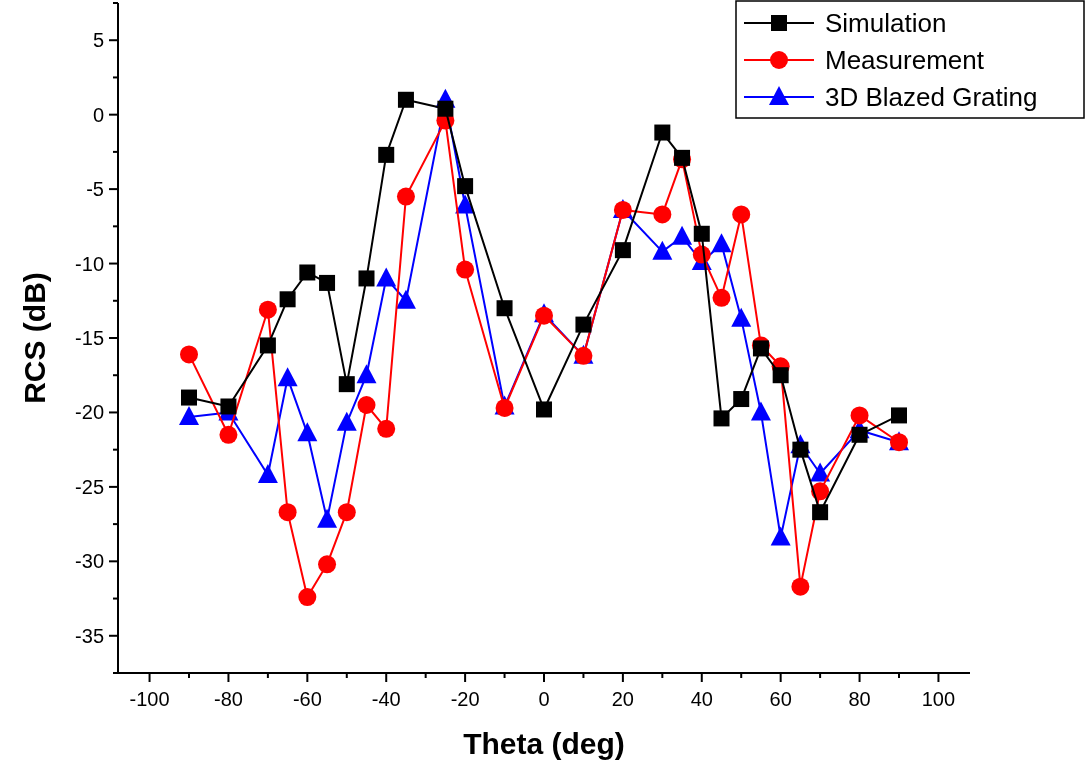 This screenshot has height=766, width=1086. What do you see at coordinates (859, 699) in the screenshot?
I see `x-tick-label: 80` at bounding box center [859, 699].